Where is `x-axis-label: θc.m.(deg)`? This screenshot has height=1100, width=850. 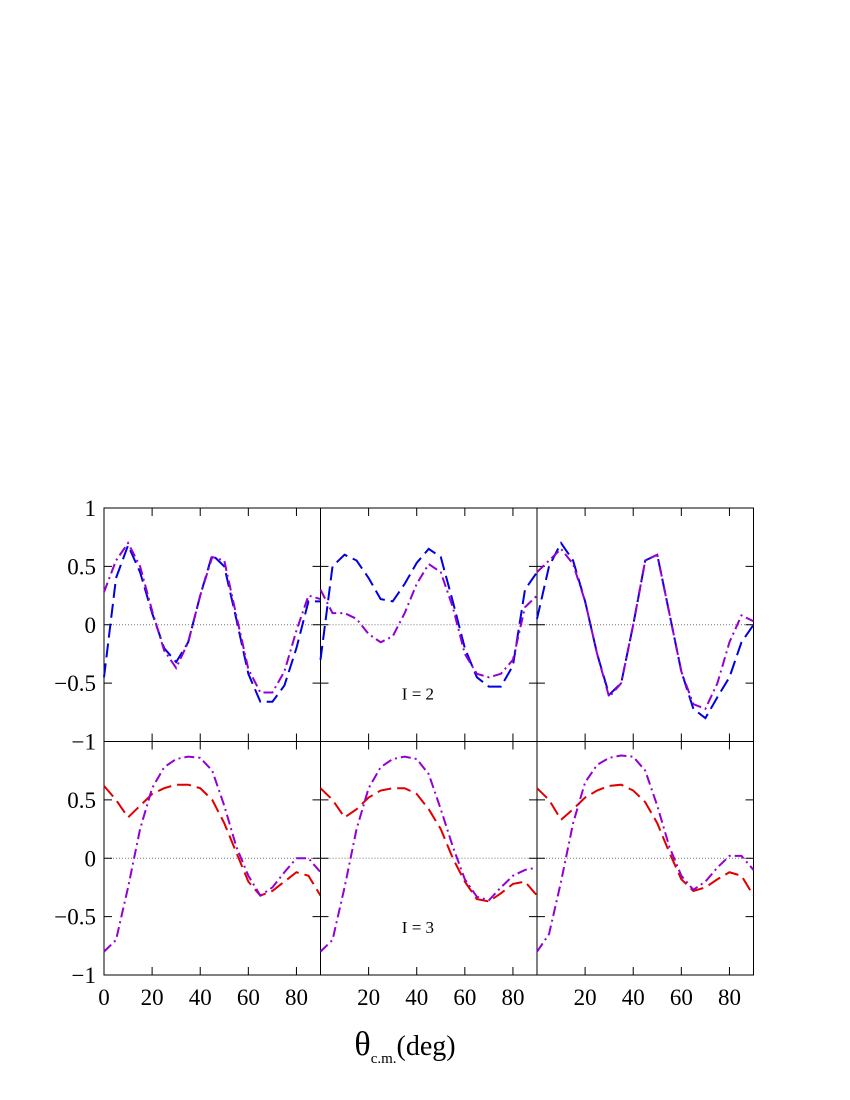 x-axis-label: θc.m.(deg) is located at coordinates (404, 1046).